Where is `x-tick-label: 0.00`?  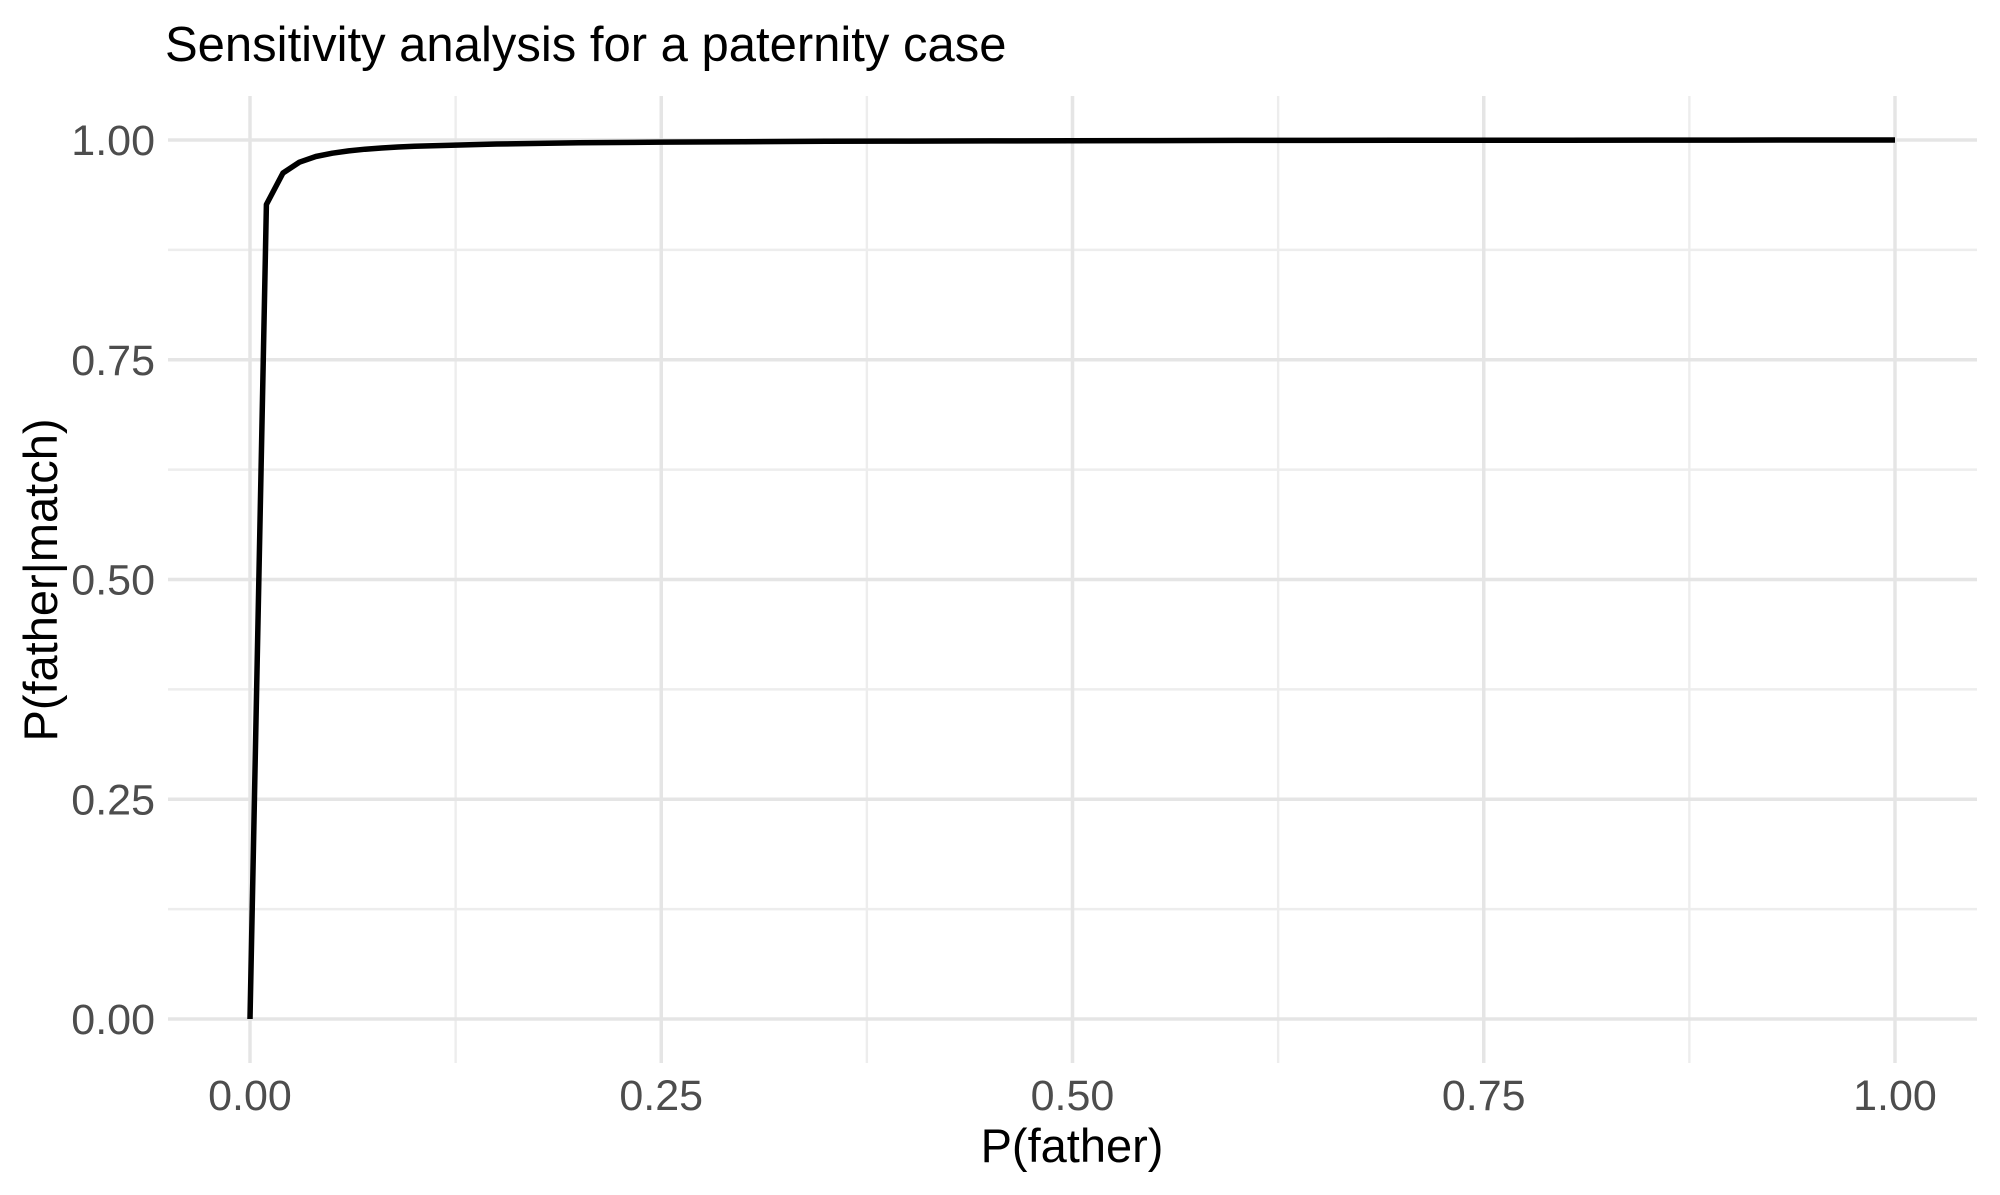
x-tick-label: 0.00 is located at coordinates (250, 1096).